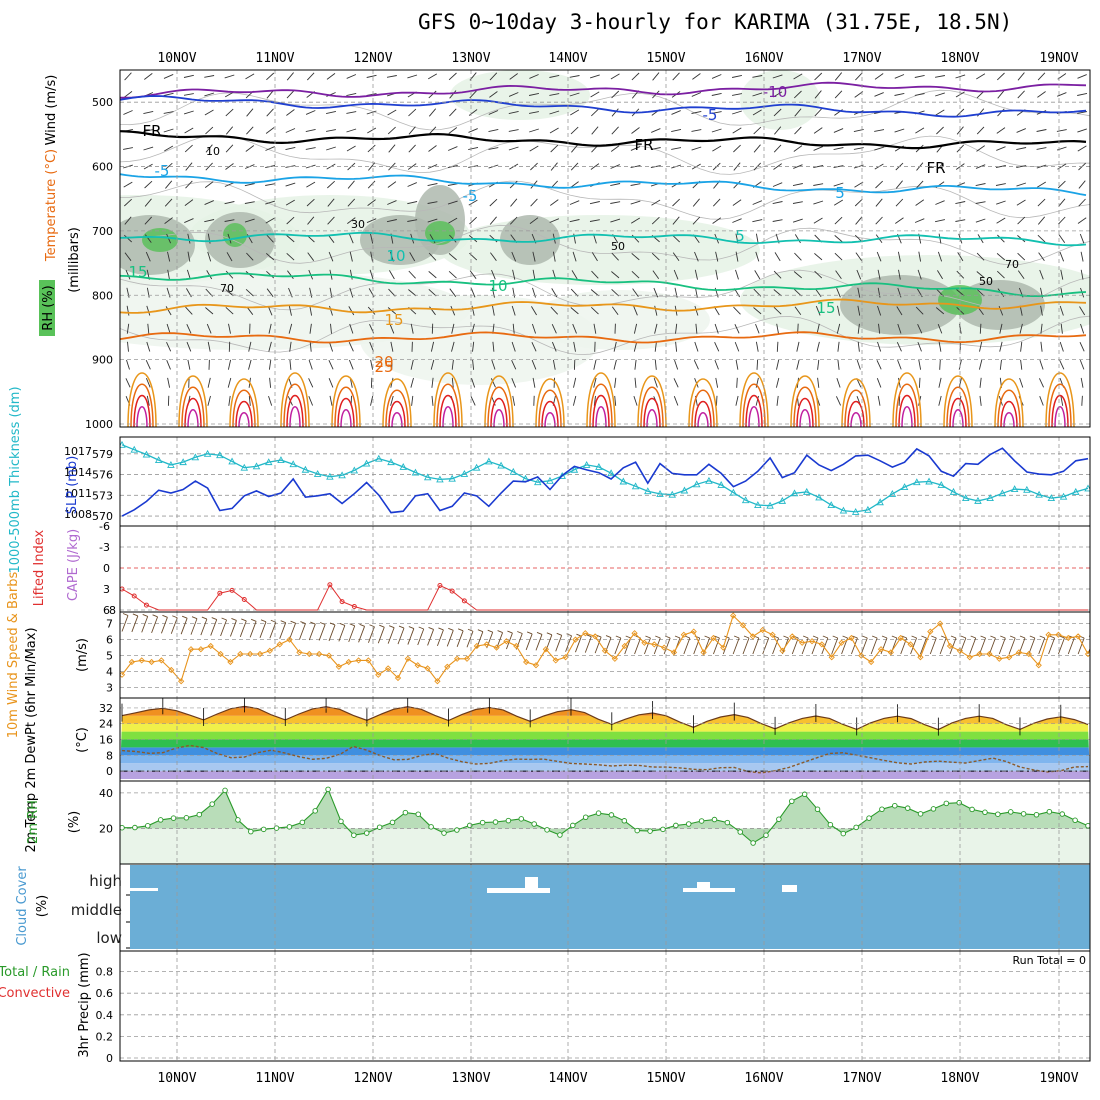 This screenshot has height=1100, width=1100. Describe the element at coordinates (1058, 1078) in the screenshot. I see `date-label-bottom: 19NOV` at that location.